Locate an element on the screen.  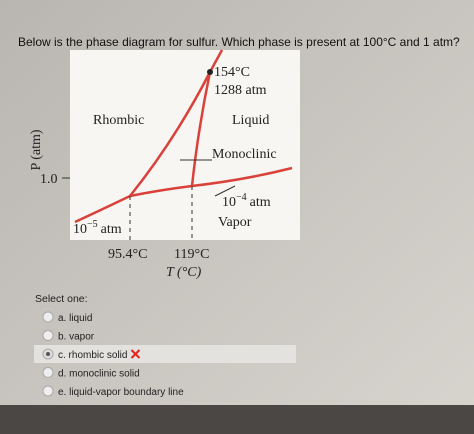
option: b. vapor is located at coordinates (76, 337).